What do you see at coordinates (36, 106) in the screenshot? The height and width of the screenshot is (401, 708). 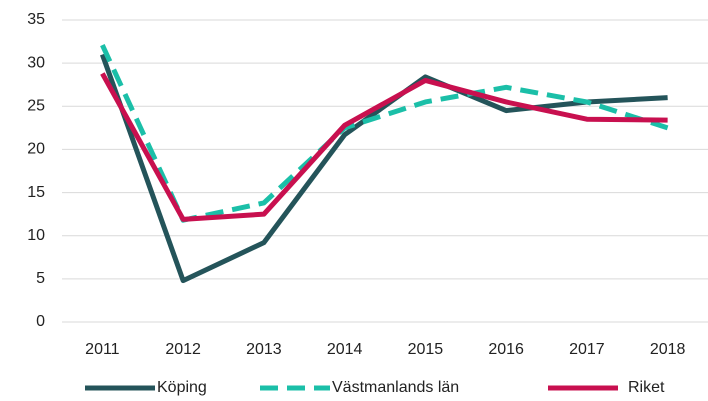 I see `y-tick-label: 25` at bounding box center [36, 106].